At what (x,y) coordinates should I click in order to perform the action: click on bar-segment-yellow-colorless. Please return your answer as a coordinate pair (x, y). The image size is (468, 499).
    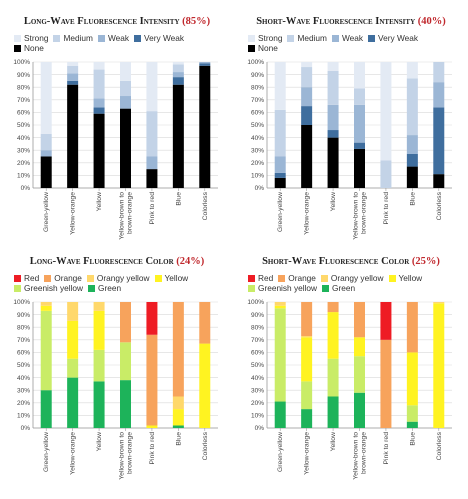
    Looking at the image, I should click on (205, 385).